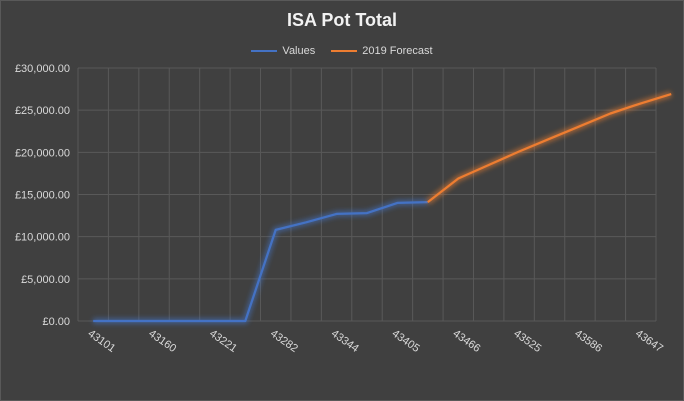 The image size is (684, 401). Describe the element at coordinates (162, 341) in the screenshot. I see `x-tick-label: 43160` at that location.